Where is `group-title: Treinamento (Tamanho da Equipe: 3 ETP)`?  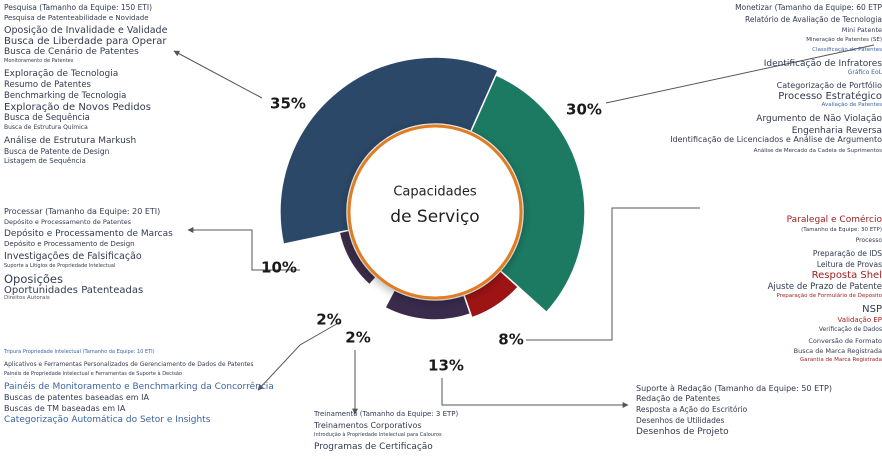
group-title: Treinamento (Tamanho da Equipe: 3 ETP) is located at coordinates (386, 414).